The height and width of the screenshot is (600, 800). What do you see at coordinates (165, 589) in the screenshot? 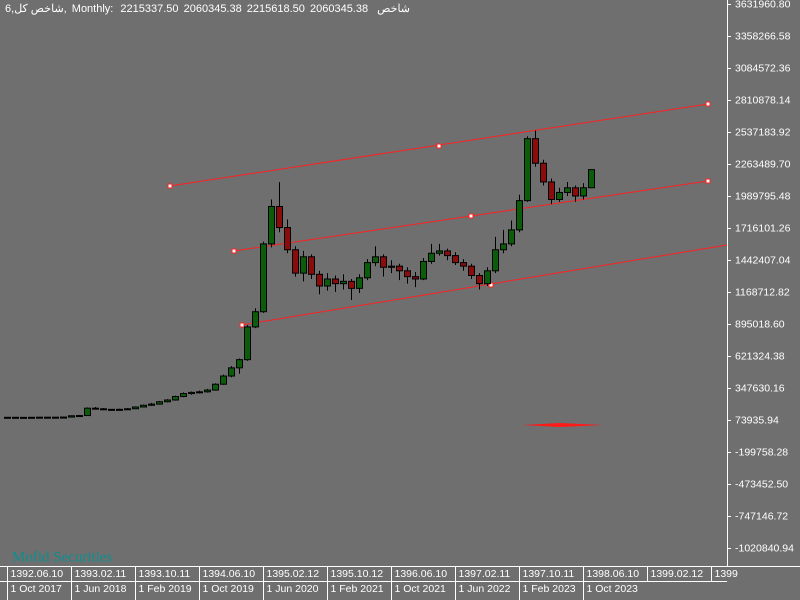
I see `x-tick-label: 1 Feb 2019` at bounding box center [165, 589].